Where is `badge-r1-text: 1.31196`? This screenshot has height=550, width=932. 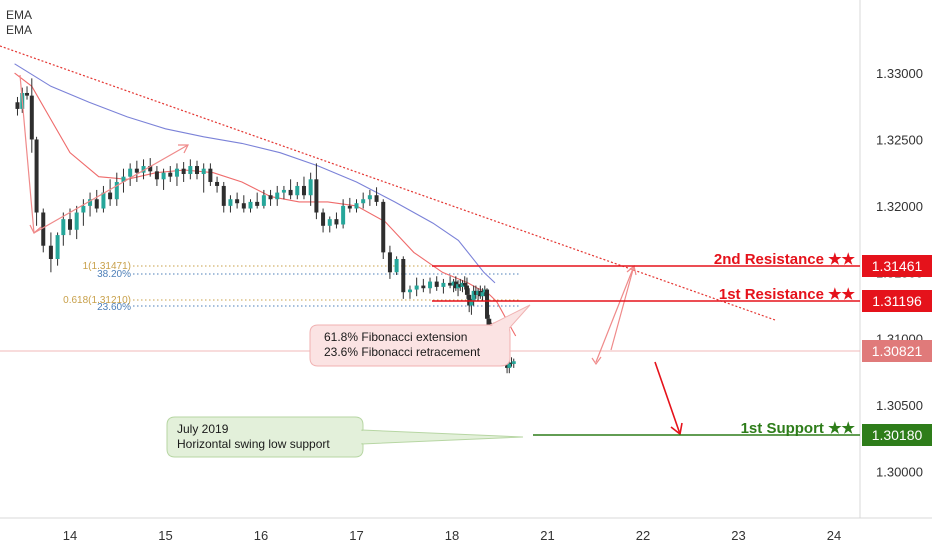 badge-r1-text: 1.31196 is located at coordinates (897, 301).